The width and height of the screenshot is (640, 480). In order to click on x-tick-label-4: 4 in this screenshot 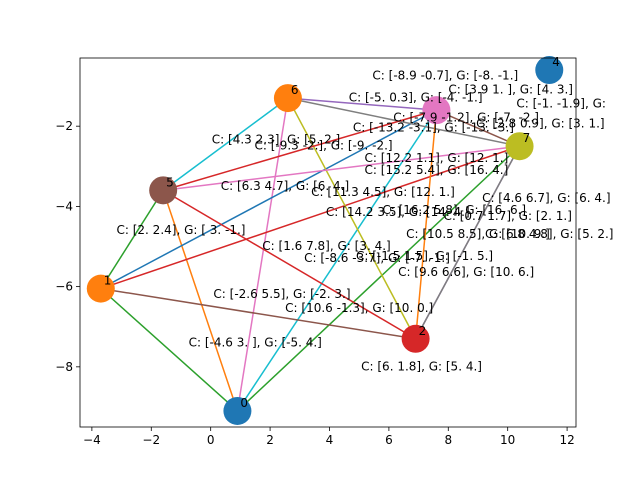, I will do `click(330, 440)`.